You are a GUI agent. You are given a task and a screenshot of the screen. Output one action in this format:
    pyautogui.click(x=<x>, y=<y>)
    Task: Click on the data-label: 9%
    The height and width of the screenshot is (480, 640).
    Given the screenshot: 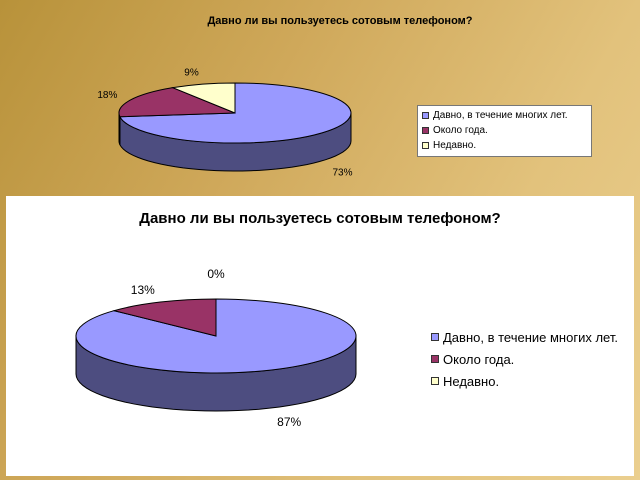 What is the action you would take?
    pyautogui.click(x=191, y=72)
    